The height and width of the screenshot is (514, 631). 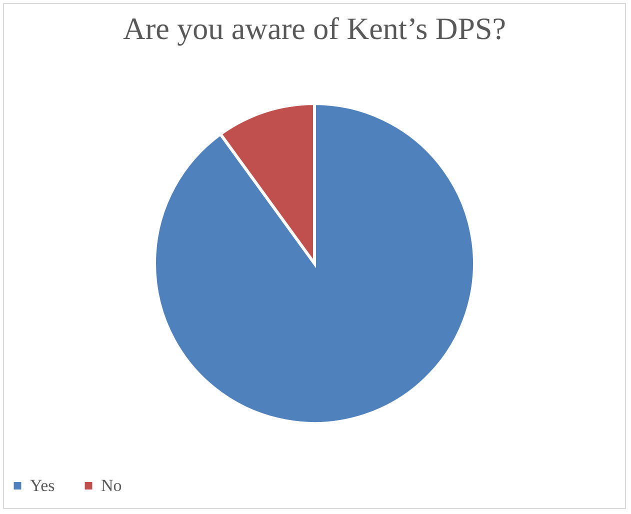 I want to click on chart-title: Are you aware of Kent’s DPS?, so click(x=314, y=28).